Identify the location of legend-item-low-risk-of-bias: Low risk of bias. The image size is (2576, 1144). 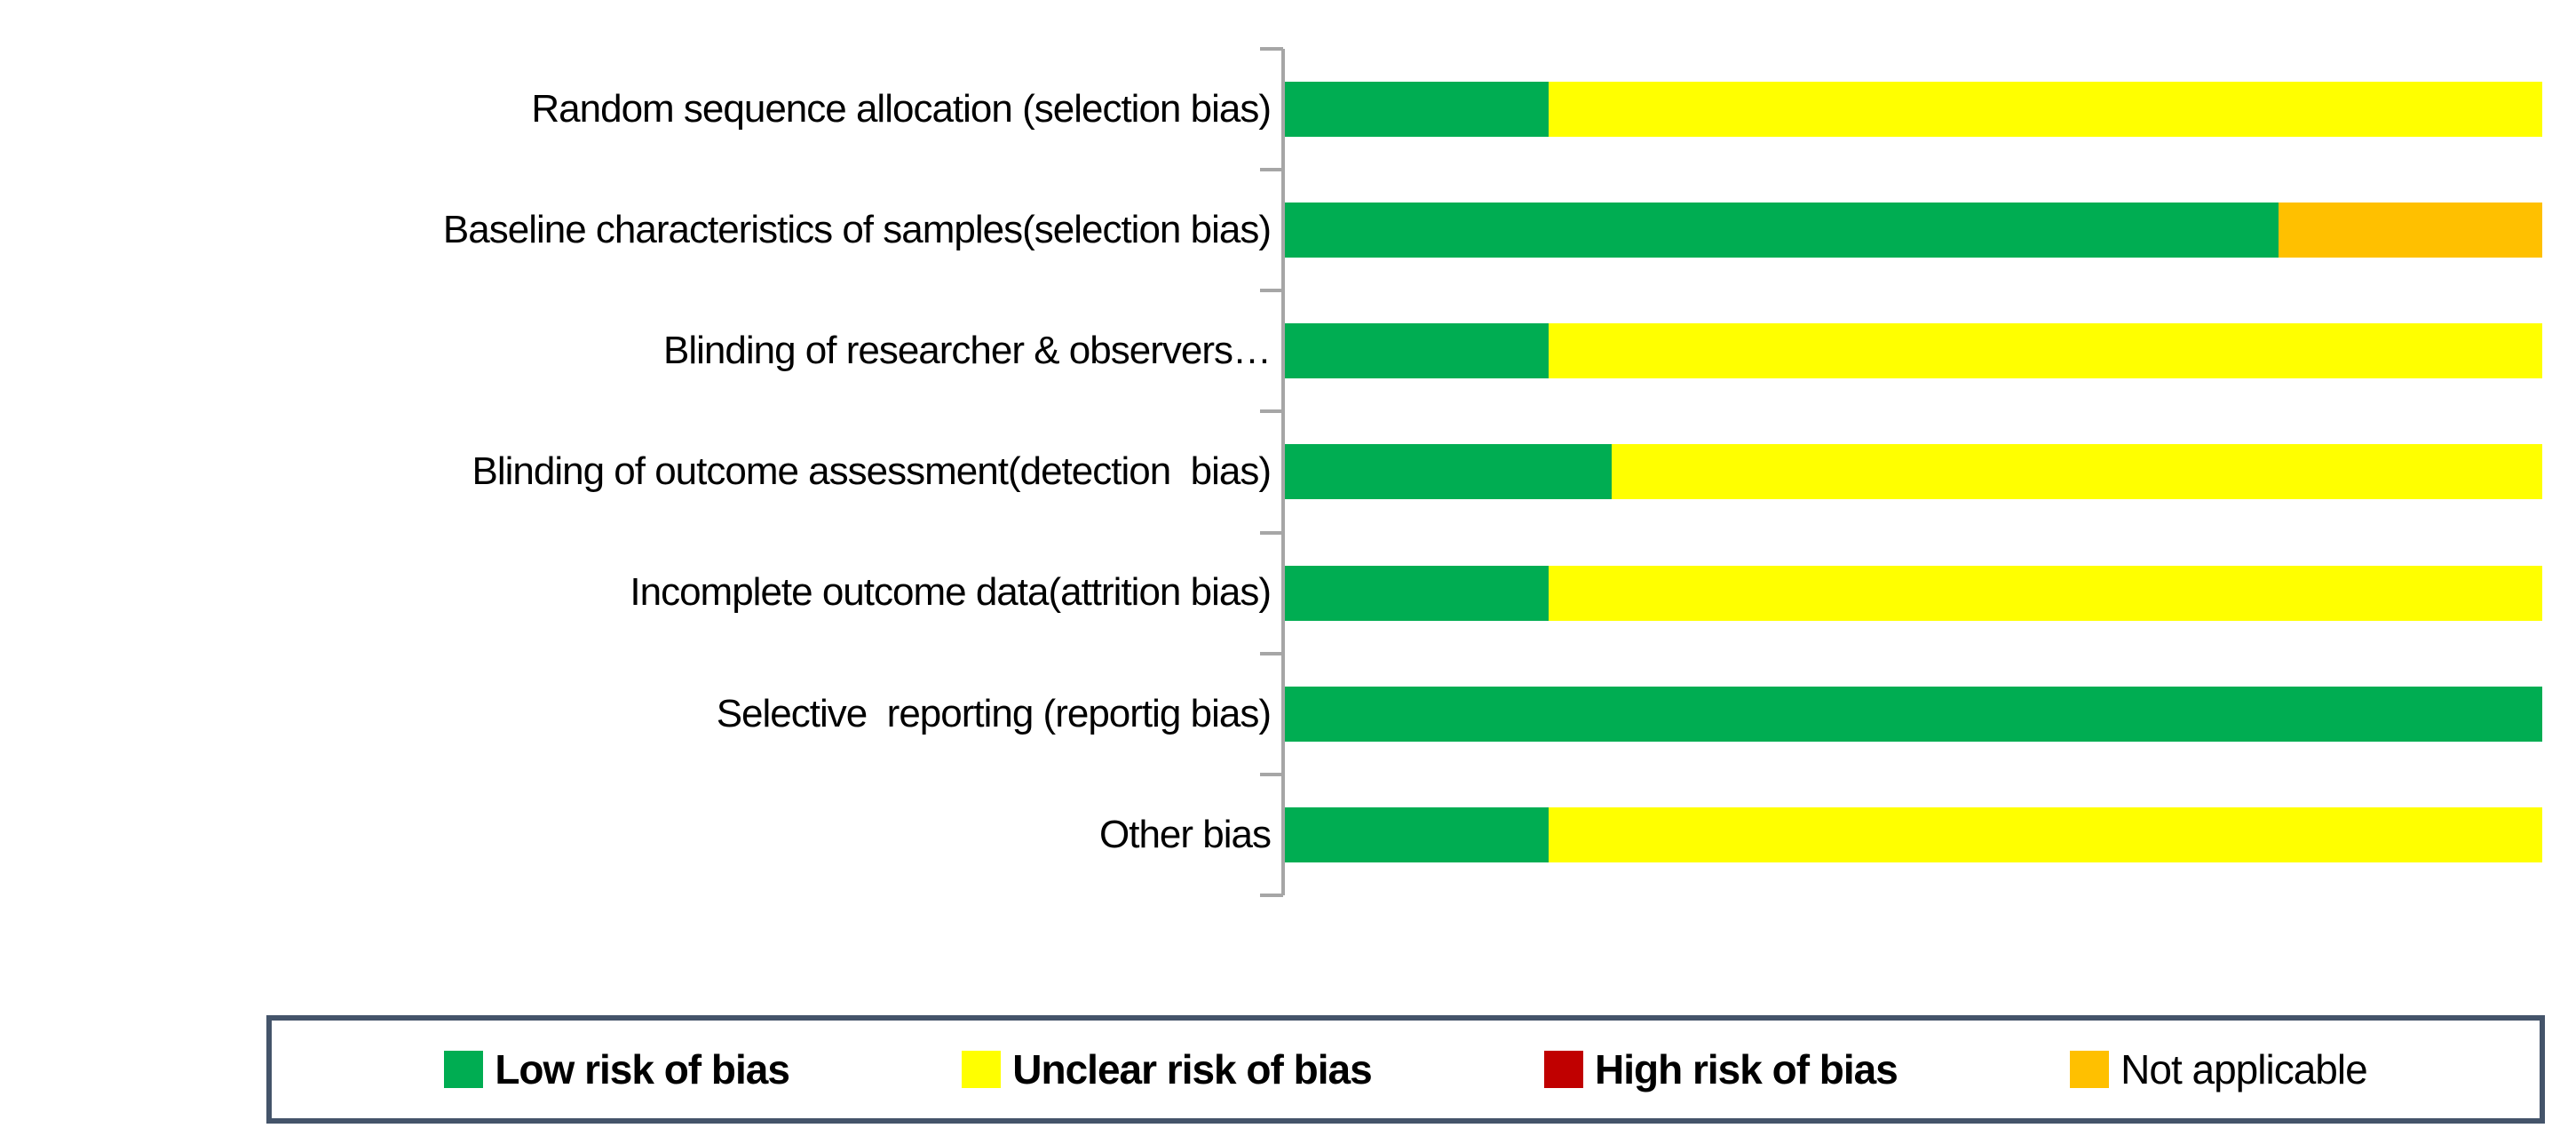
(617, 1069).